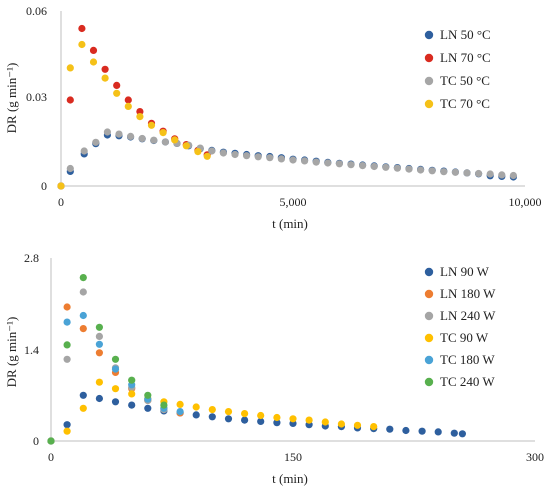 The width and height of the screenshot is (550, 491). I want to click on y-tick-label: 0.06, so click(36, 11).